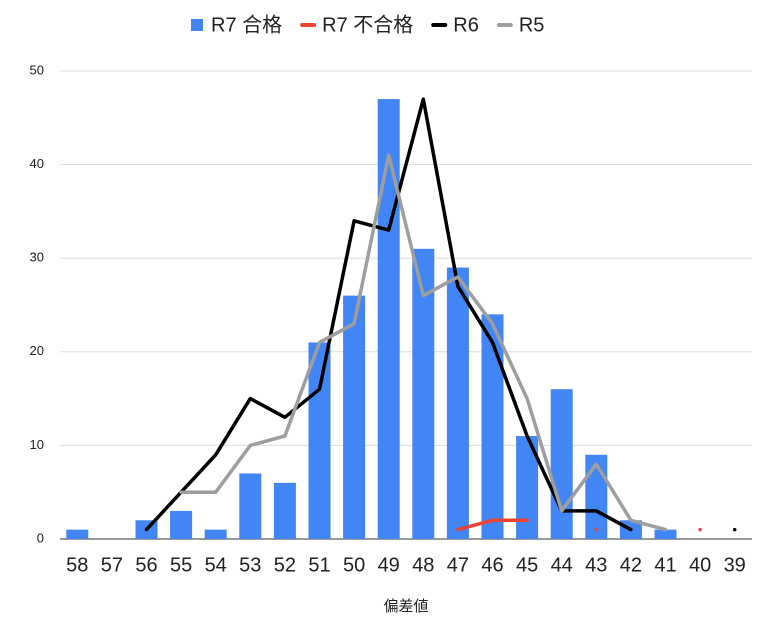 The image size is (773, 637). Describe the element at coordinates (423, 565) in the screenshot. I see `x-tick-label: 48` at that location.